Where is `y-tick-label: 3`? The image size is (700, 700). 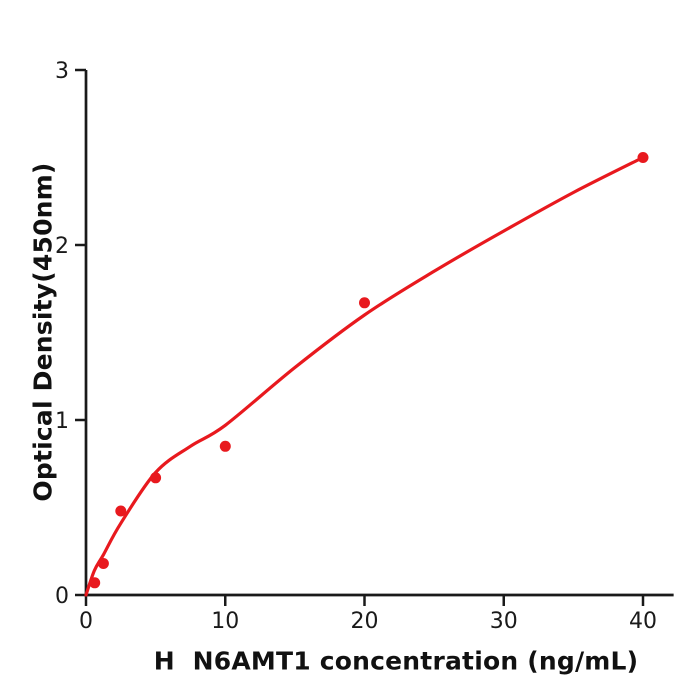
y-tick-label: 3 is located at coordinates (62, 71).